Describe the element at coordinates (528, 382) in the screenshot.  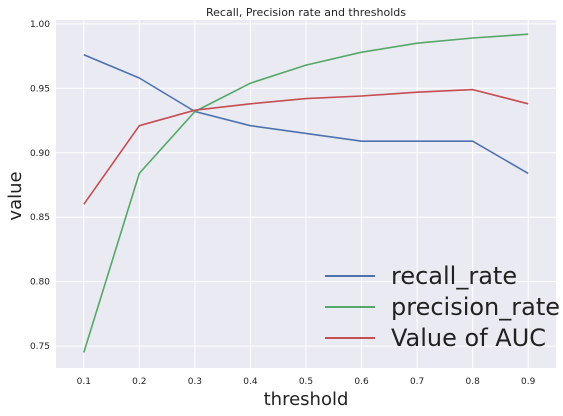
I see `x-tick-label: 0.9` at that location.